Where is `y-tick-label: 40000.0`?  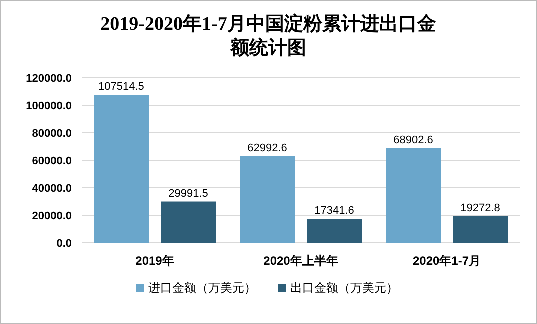 y-tick-label: 40000.0 is located at coordinates (52, 189).